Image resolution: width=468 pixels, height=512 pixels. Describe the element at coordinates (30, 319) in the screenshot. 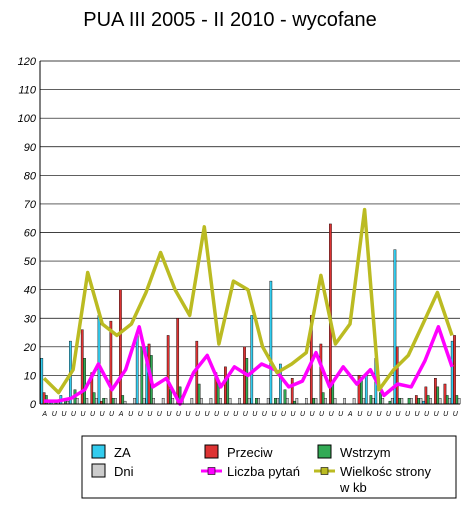

I see `y-tick-label: 30` at that location.